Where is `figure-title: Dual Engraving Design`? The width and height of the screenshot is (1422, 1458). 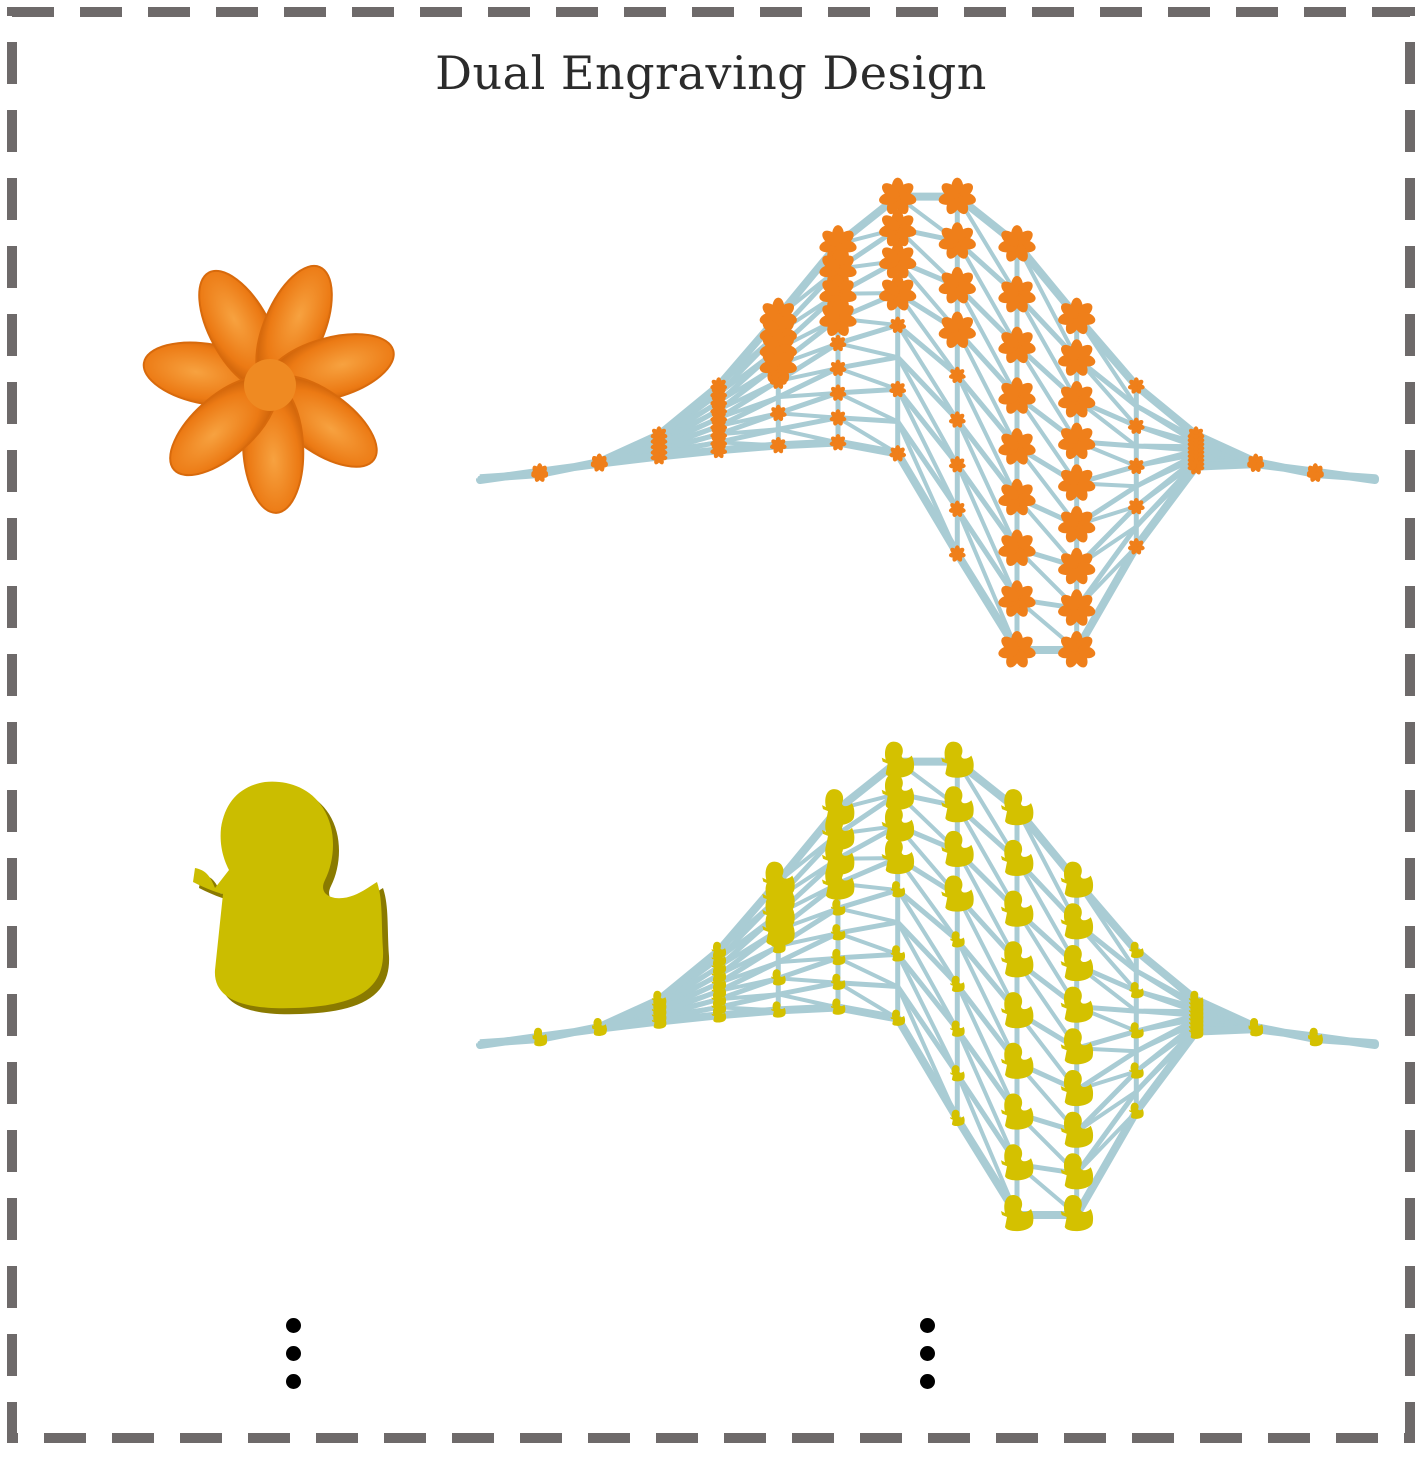
figure-title: Dual Engraving Design is located at coordinates (711, 73).